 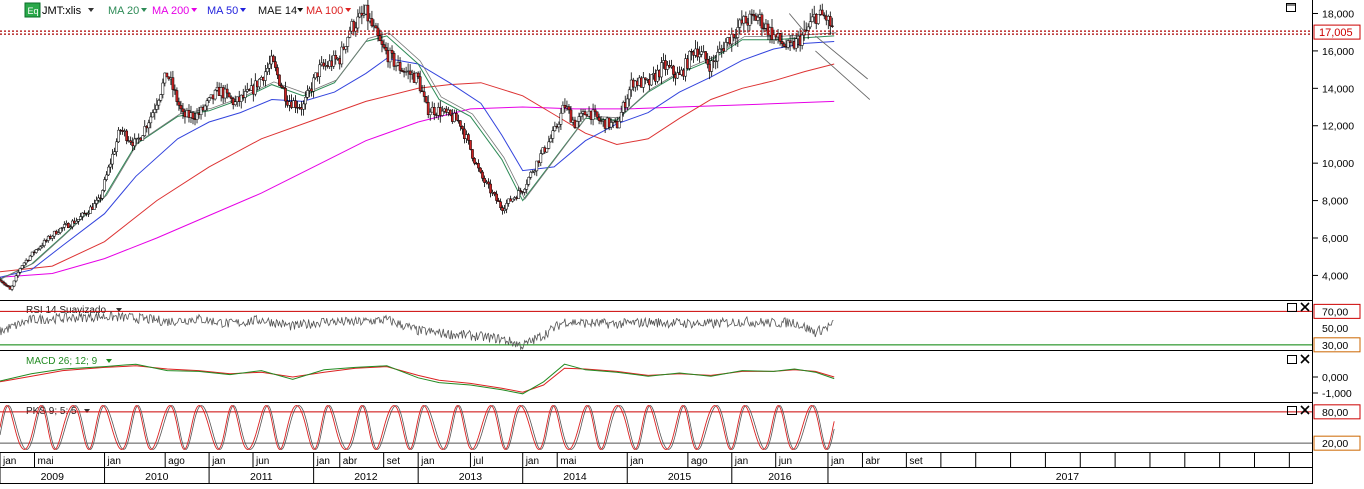 I want to click on month-label: jun, so click(x=785, y=461).